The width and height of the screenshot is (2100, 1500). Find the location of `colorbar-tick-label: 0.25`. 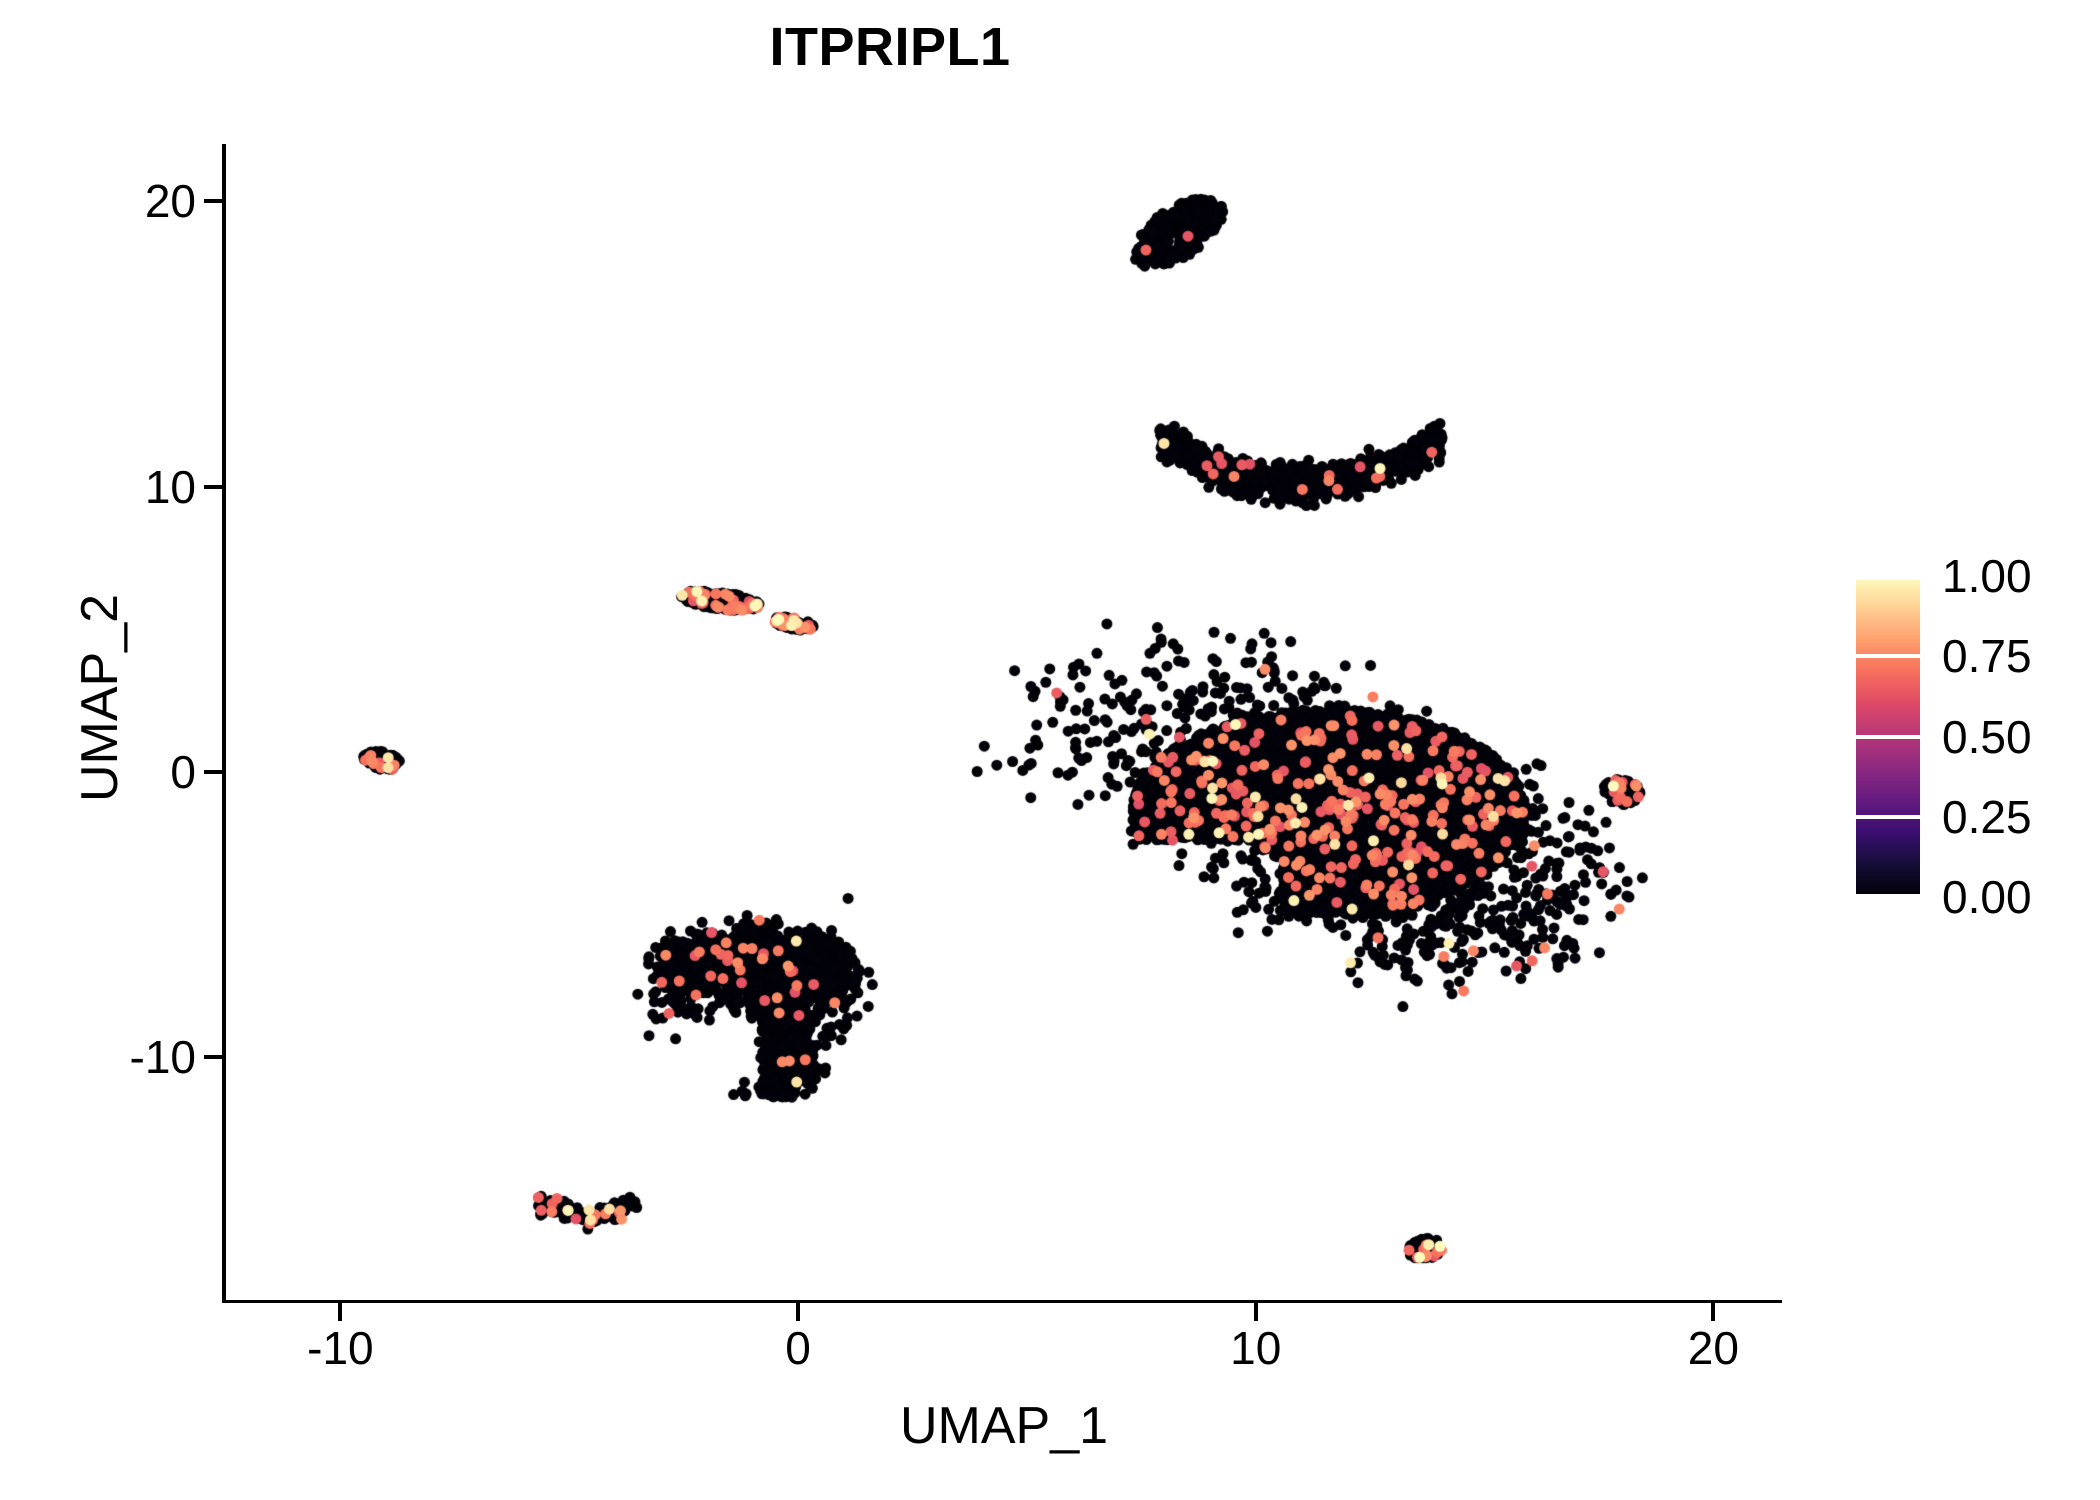

colorbar-tick-label: 0.25 is located at coordinates (1987, 816).